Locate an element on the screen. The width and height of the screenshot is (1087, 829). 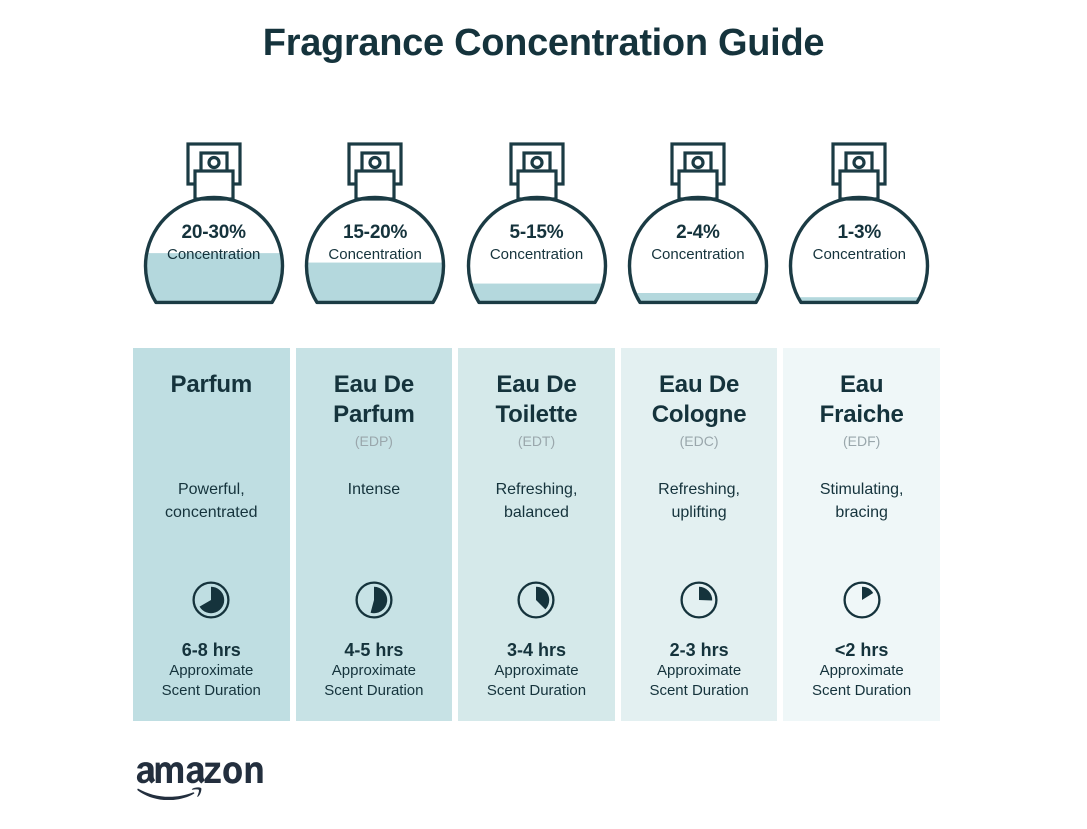
duration-hours: 6-8 hrs is located at coordinates (211, 650).